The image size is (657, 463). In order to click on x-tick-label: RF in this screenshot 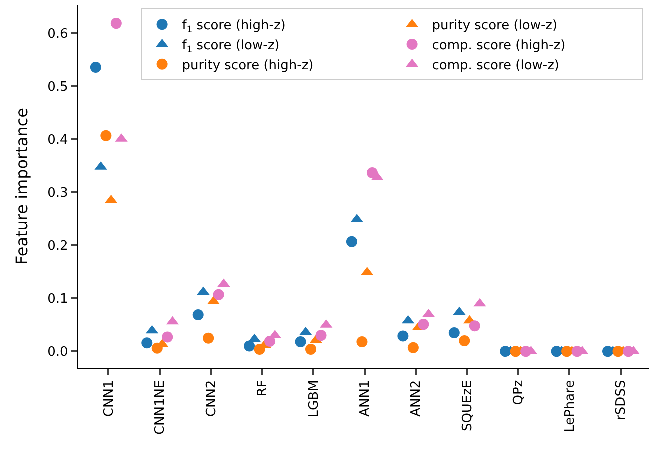, I will do `click(263, 388)`.